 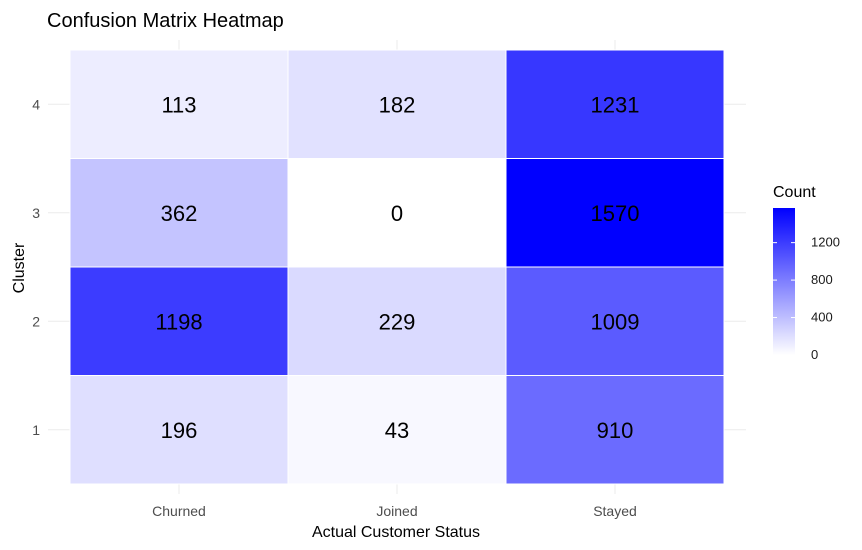 I want to click on y-tick-label: 1, so click(x=36, y=430).